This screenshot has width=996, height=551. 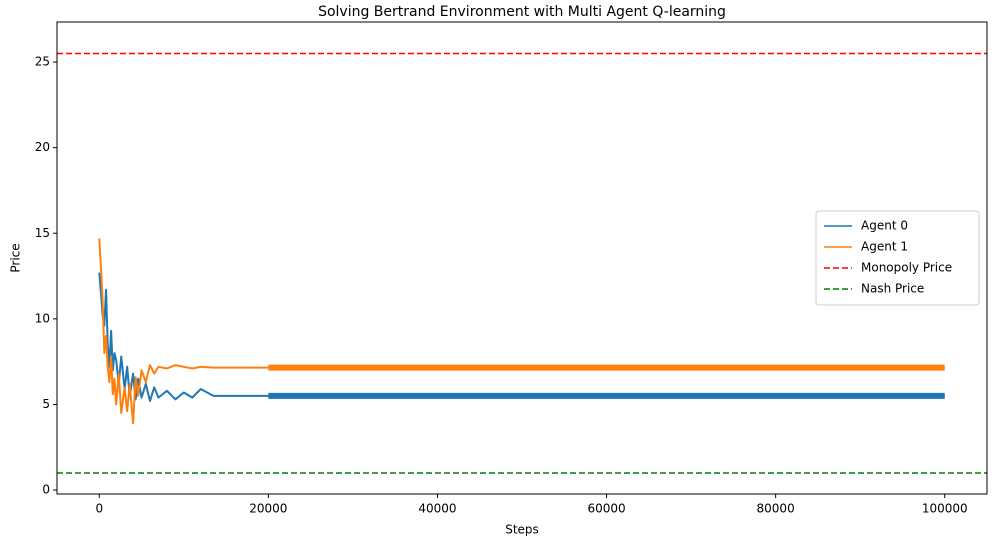 What do you see at coordinates (437, 509) in the screenshot?
I see `x-tick-label: 40000` at bounding box center [437, 509].